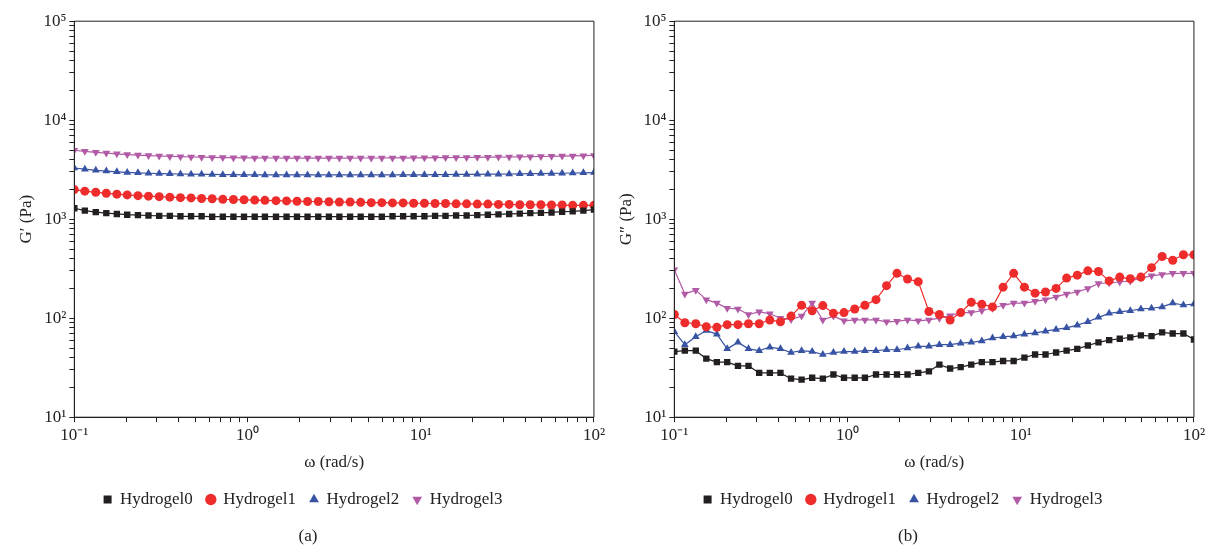  What do you see at coordinates (260, 498) in the screenshot?
I see `legend-label: Hydrogel1` at bounding box center [260, 498].